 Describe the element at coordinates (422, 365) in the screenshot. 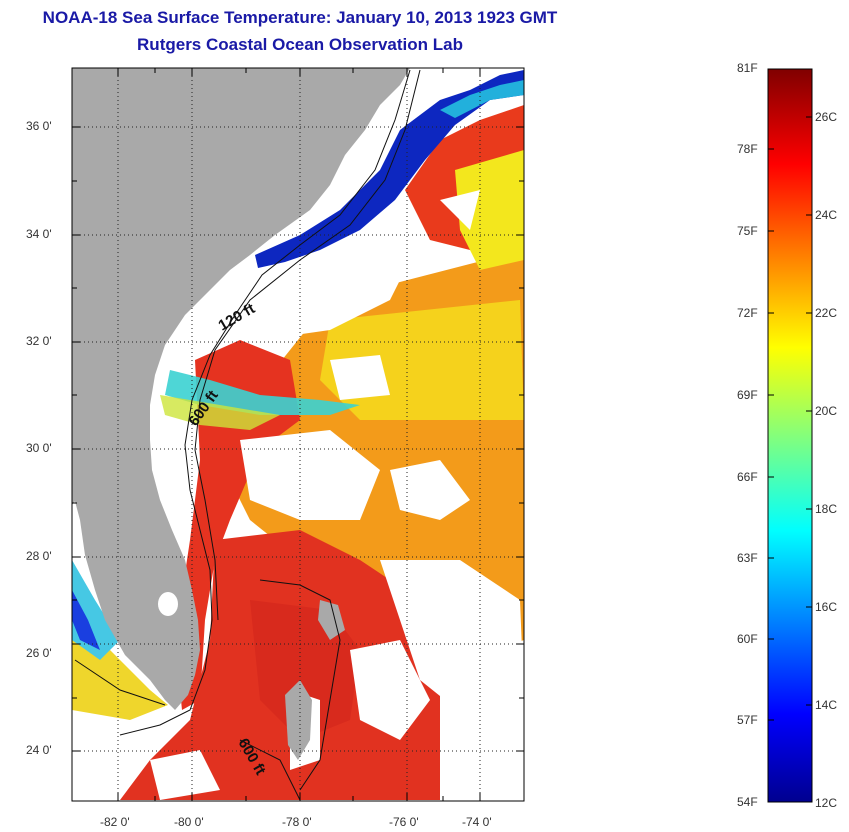

I see `central-yellow-band` at that location.